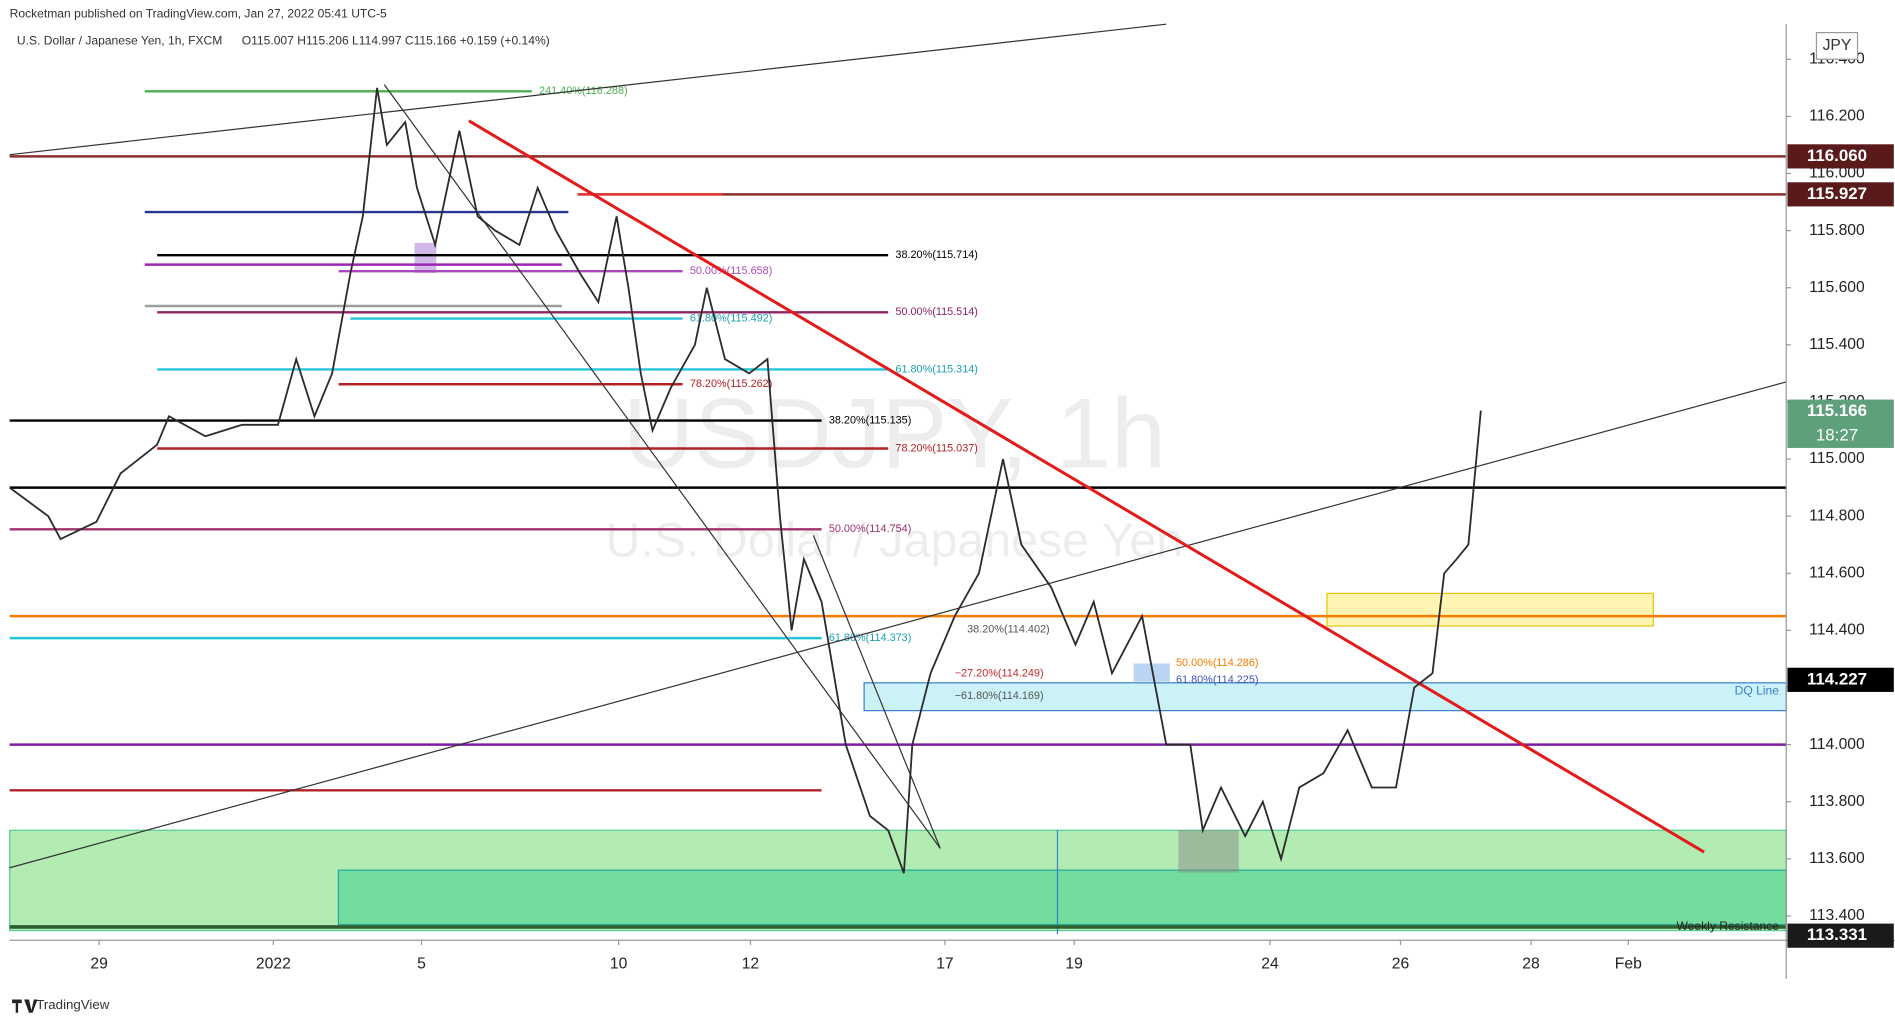 The width and height of the screenshot is (1895, 1024). Describe the element at coordinates (944, 964) in the screenshot. I see `x-tick-label: 17` at that location.